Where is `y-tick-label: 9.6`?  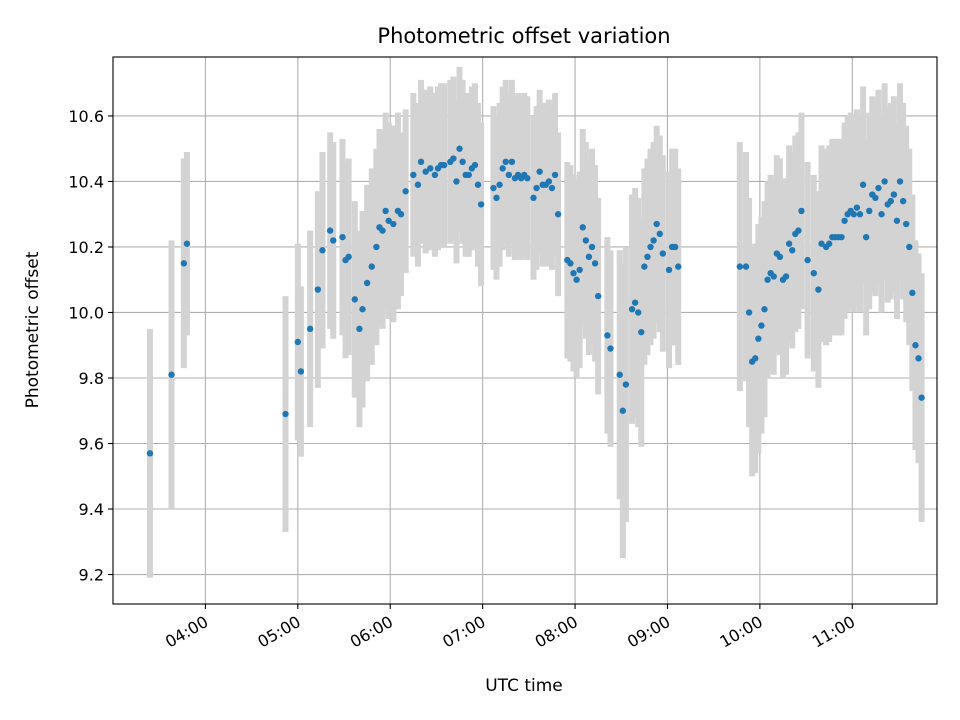 y-tick-label: 9.6 is located at coordinates (91, 444).